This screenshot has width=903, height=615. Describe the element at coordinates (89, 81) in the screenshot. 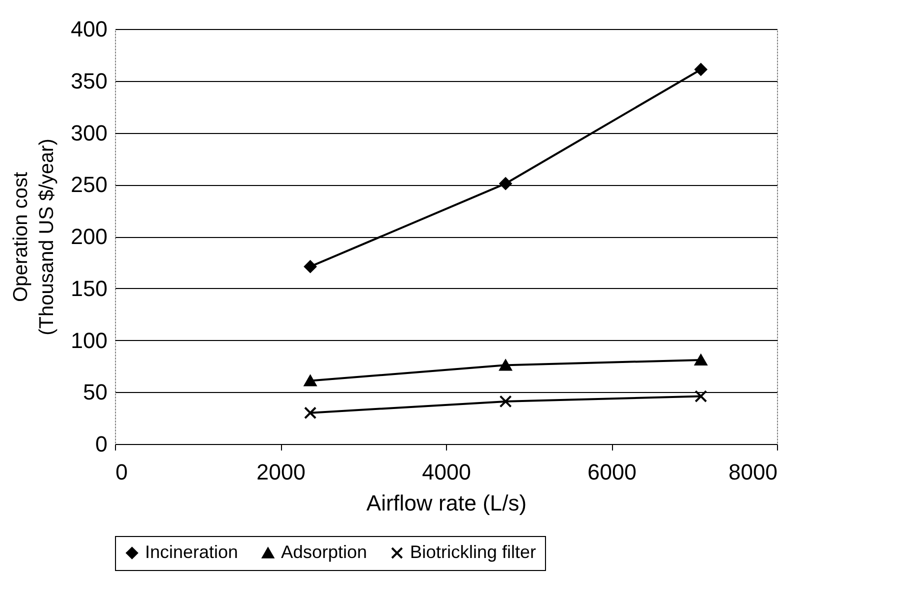

I see `y-tick-label: 350` at that location.